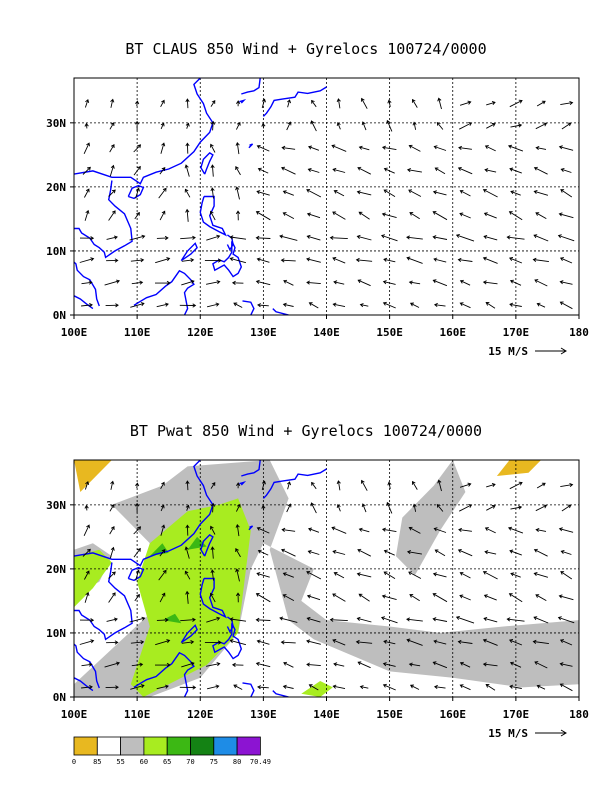  Describe the element at coordinates (306, 431) in the screenshot. I see `map-2-title: BT Pwat 850 Wind + Gyrelocs 100724/0000` at that location.